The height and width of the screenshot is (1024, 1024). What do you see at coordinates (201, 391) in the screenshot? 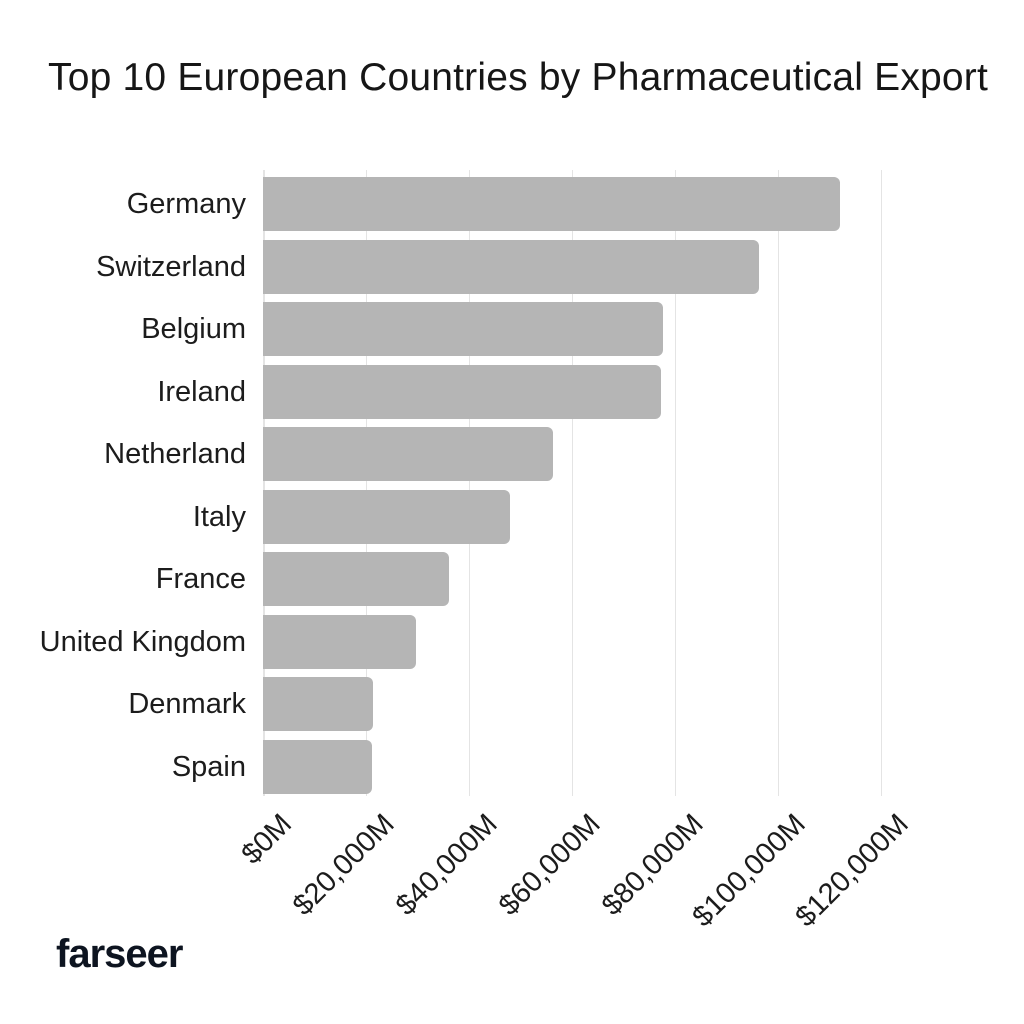
I see `category-label-ireland: Ireland` at bounding box center [201, 391].